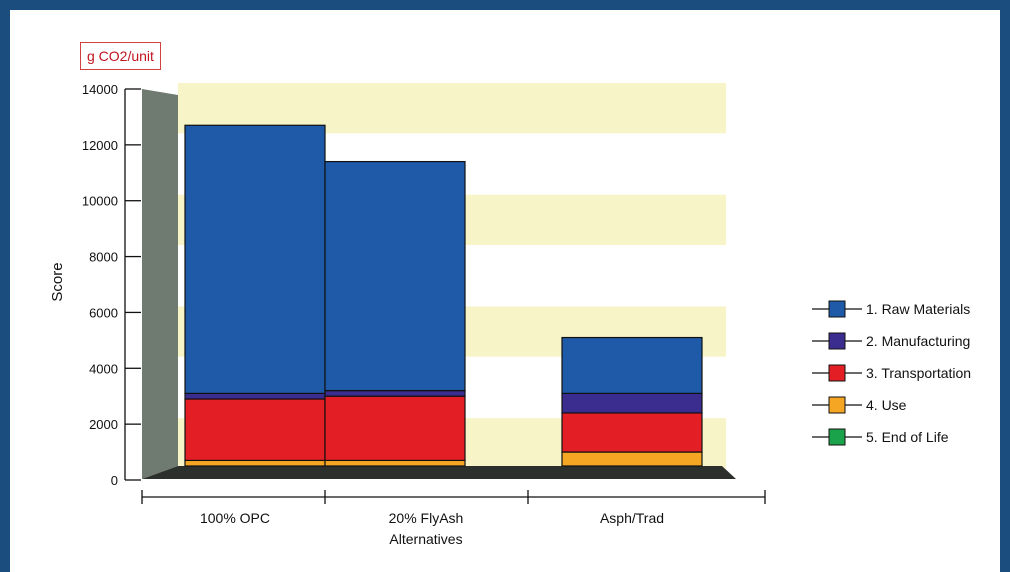 This screenshot has height=572, width=1010. Describe the element at coordinates (100, 201) in the screenshot. I see `y-tick-label: 10000` at that location.